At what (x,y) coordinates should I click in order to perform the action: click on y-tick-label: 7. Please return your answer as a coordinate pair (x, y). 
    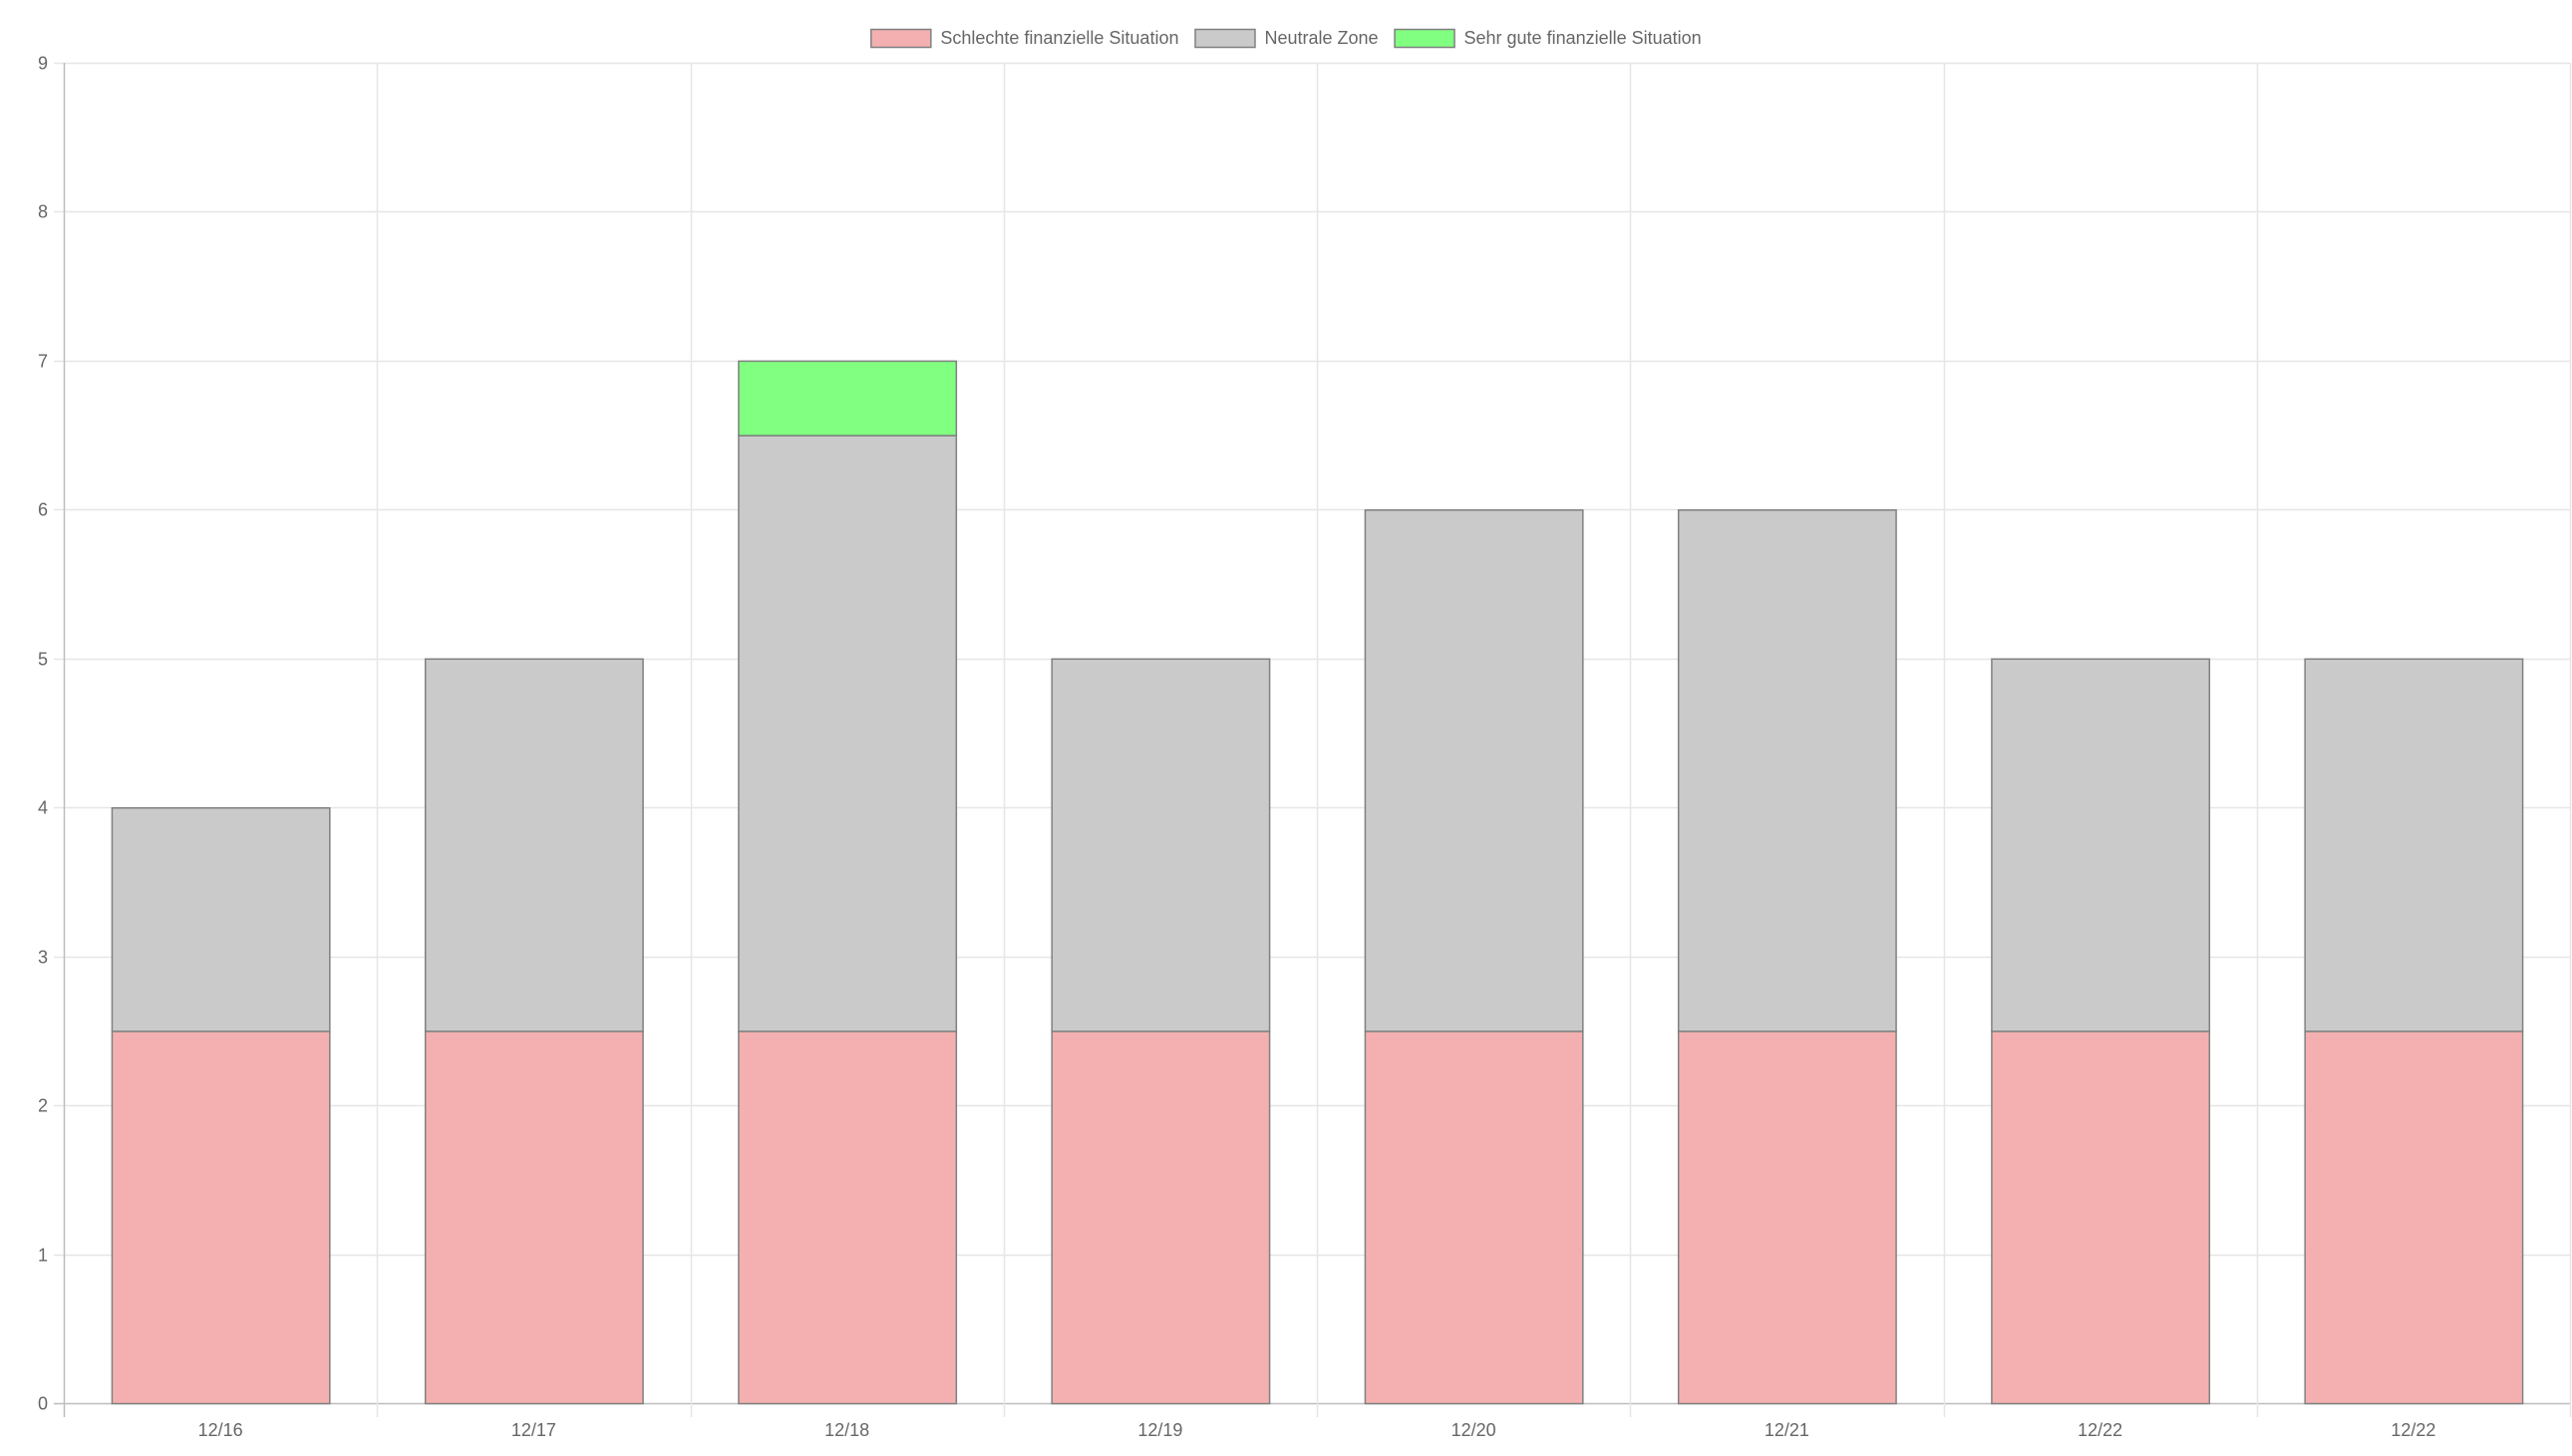
    Looking at the image, I should click on (43, 362).